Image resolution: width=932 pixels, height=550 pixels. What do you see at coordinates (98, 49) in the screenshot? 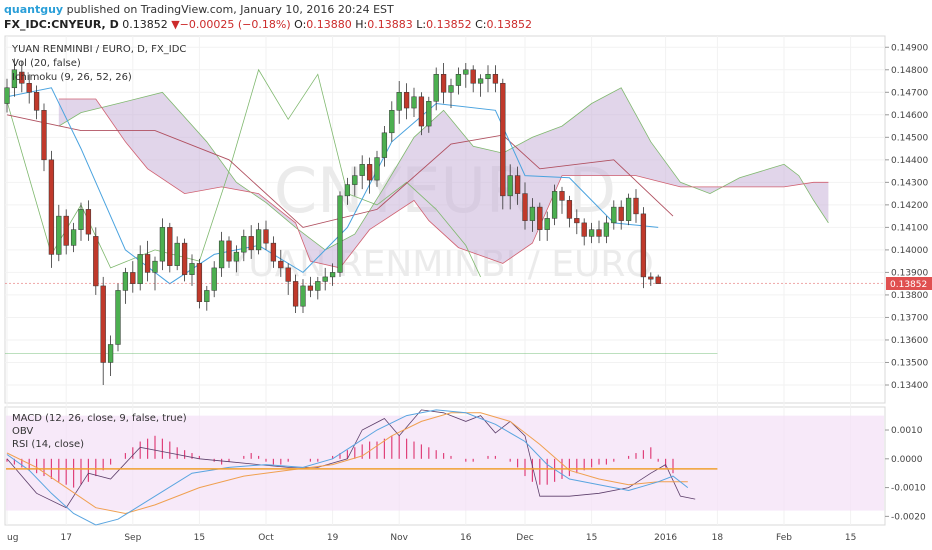
I see `chart-title: YUAN RENMINBI / EURO, D, FX_IDC` at bounding box center [98, 49].